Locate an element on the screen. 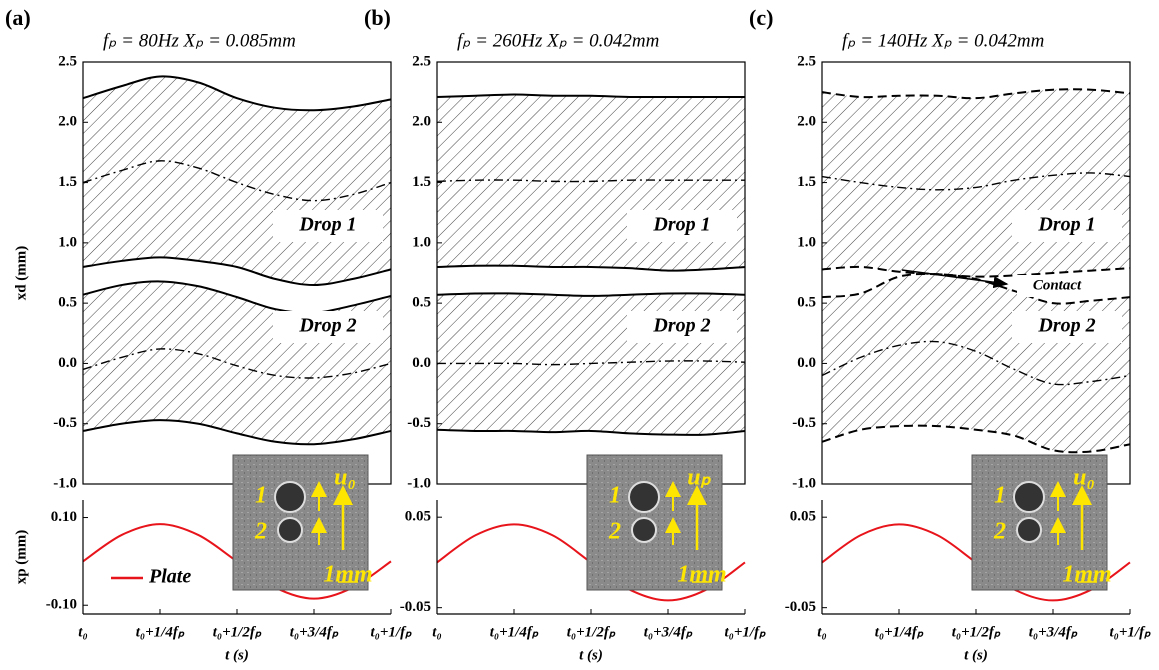 Image resolution: width=1159 pixels, height=670 pixels. panel-title: fₚ = 260Hz Xₚ = 0.042mm is located at coordinates (558, 40).